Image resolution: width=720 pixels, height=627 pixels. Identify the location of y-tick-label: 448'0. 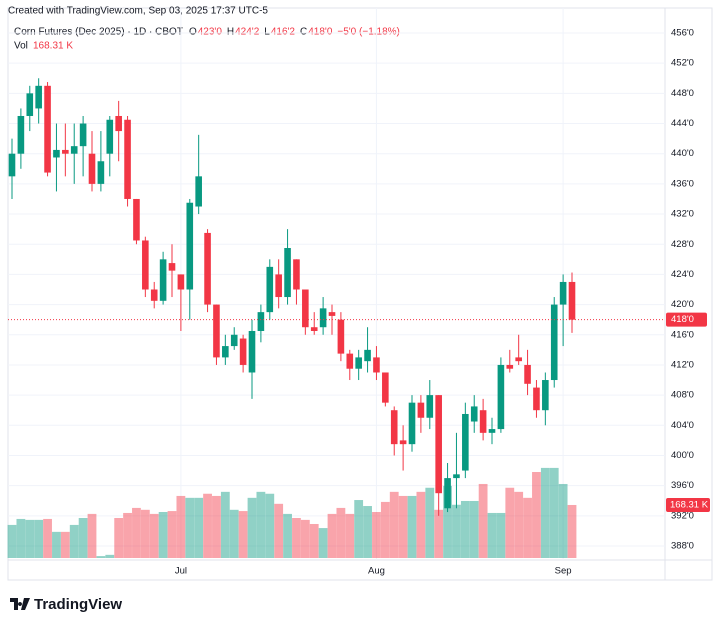
(682, 93).